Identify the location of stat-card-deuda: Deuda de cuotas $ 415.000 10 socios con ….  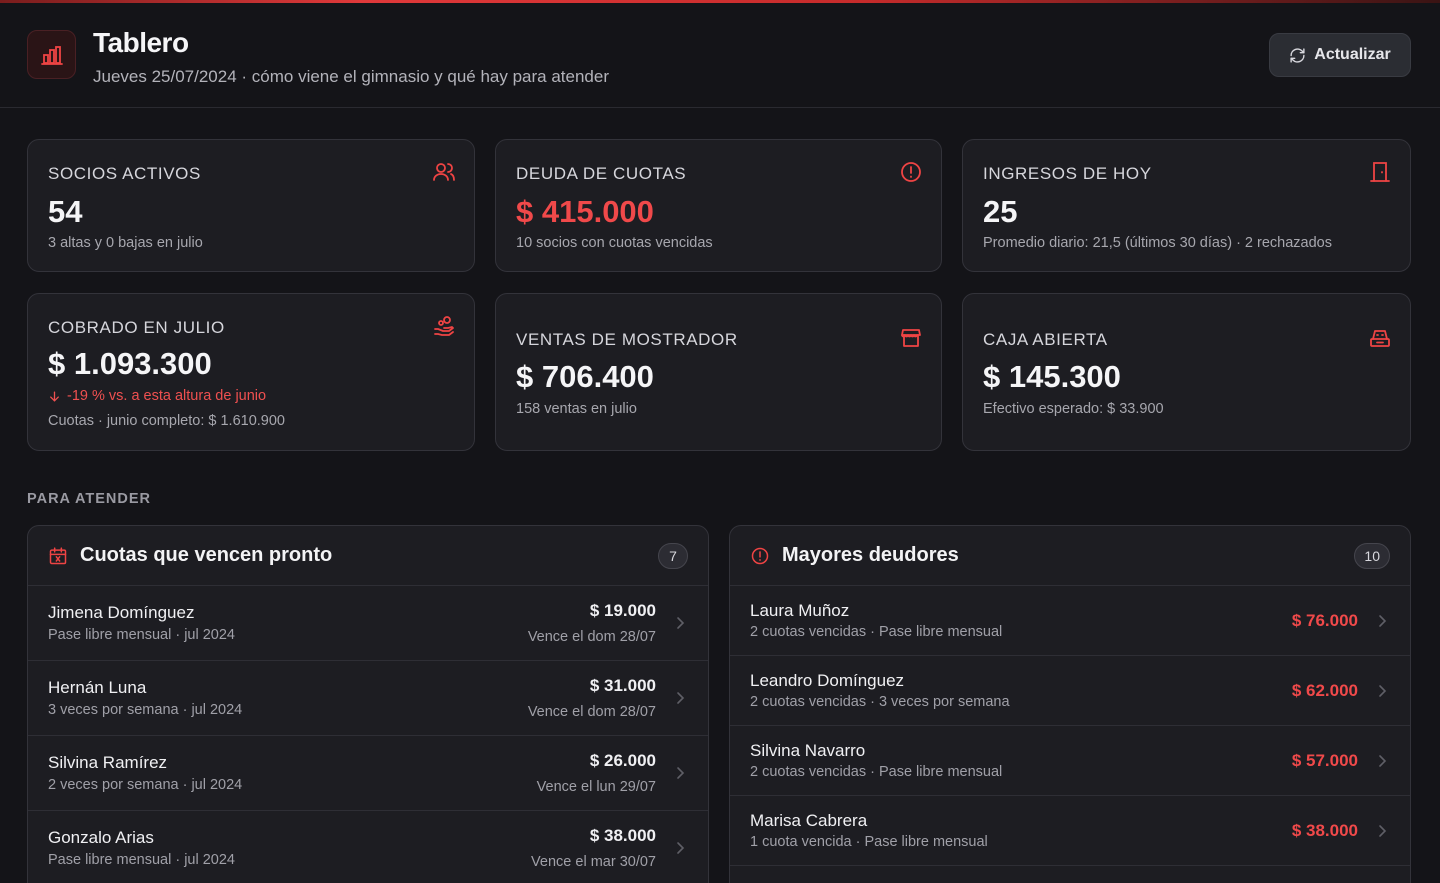
(718, 205).